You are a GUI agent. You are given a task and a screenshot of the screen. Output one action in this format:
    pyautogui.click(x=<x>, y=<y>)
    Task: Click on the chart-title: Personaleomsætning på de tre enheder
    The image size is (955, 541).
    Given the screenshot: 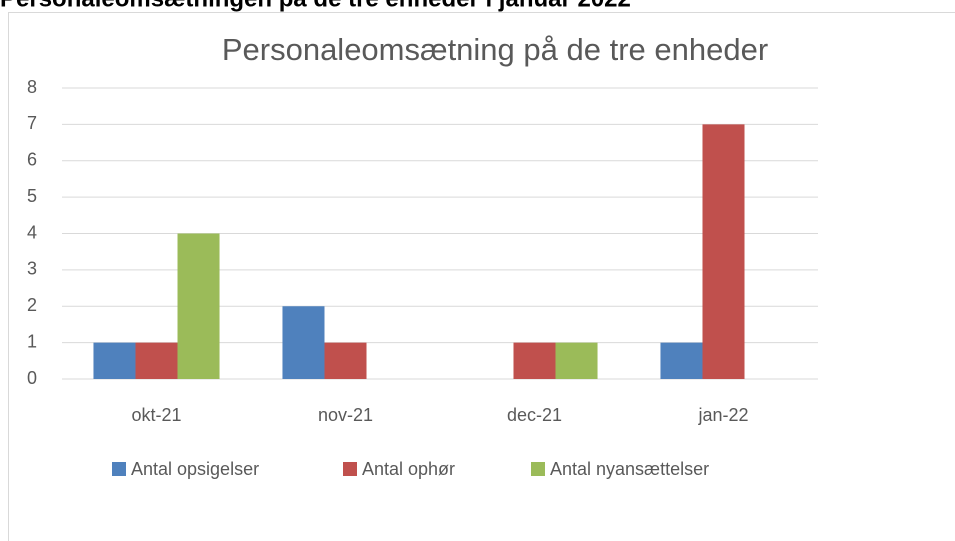 What is the action you would take?
    pyautogui.click(x=495, y=49)
    